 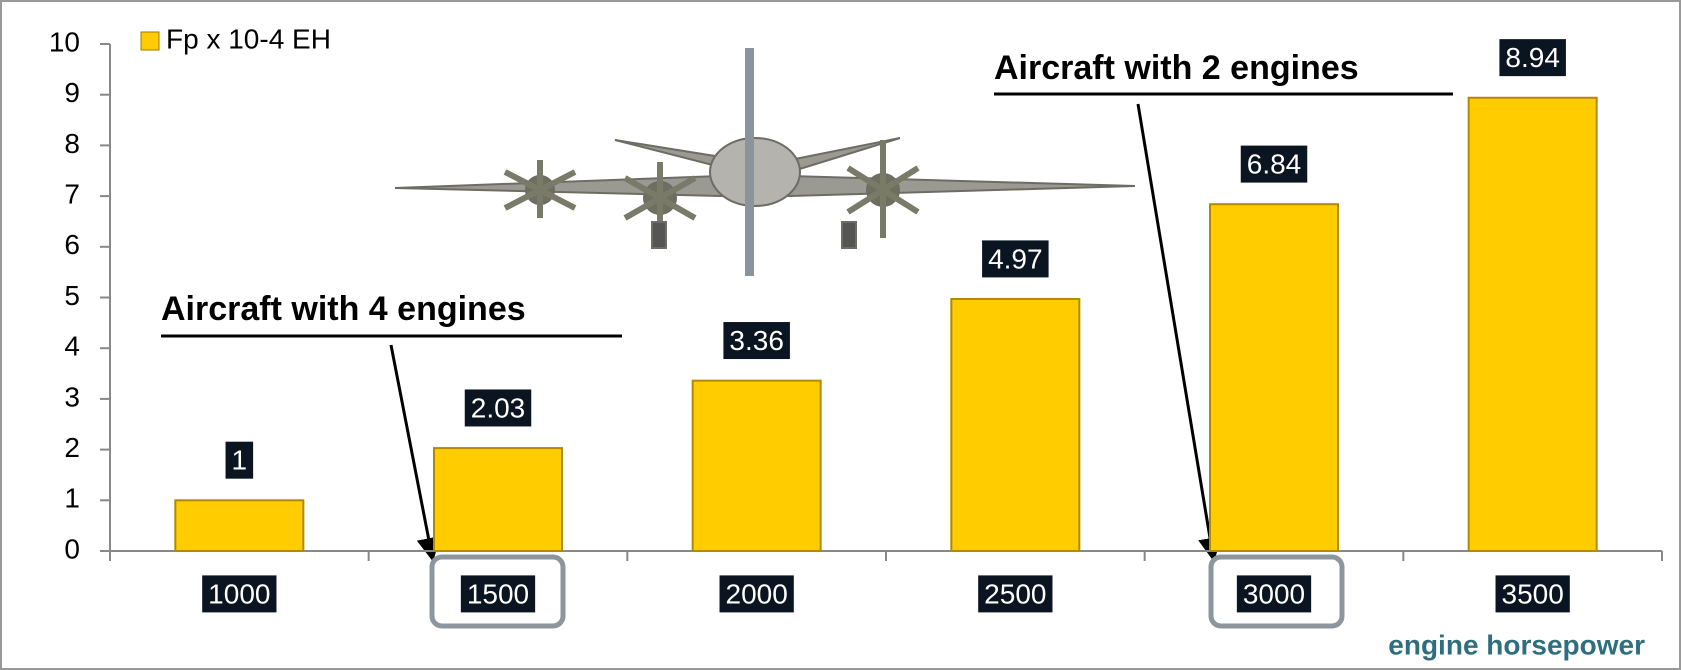 I want to click on legend-swatch, so click(x=150, y=41).